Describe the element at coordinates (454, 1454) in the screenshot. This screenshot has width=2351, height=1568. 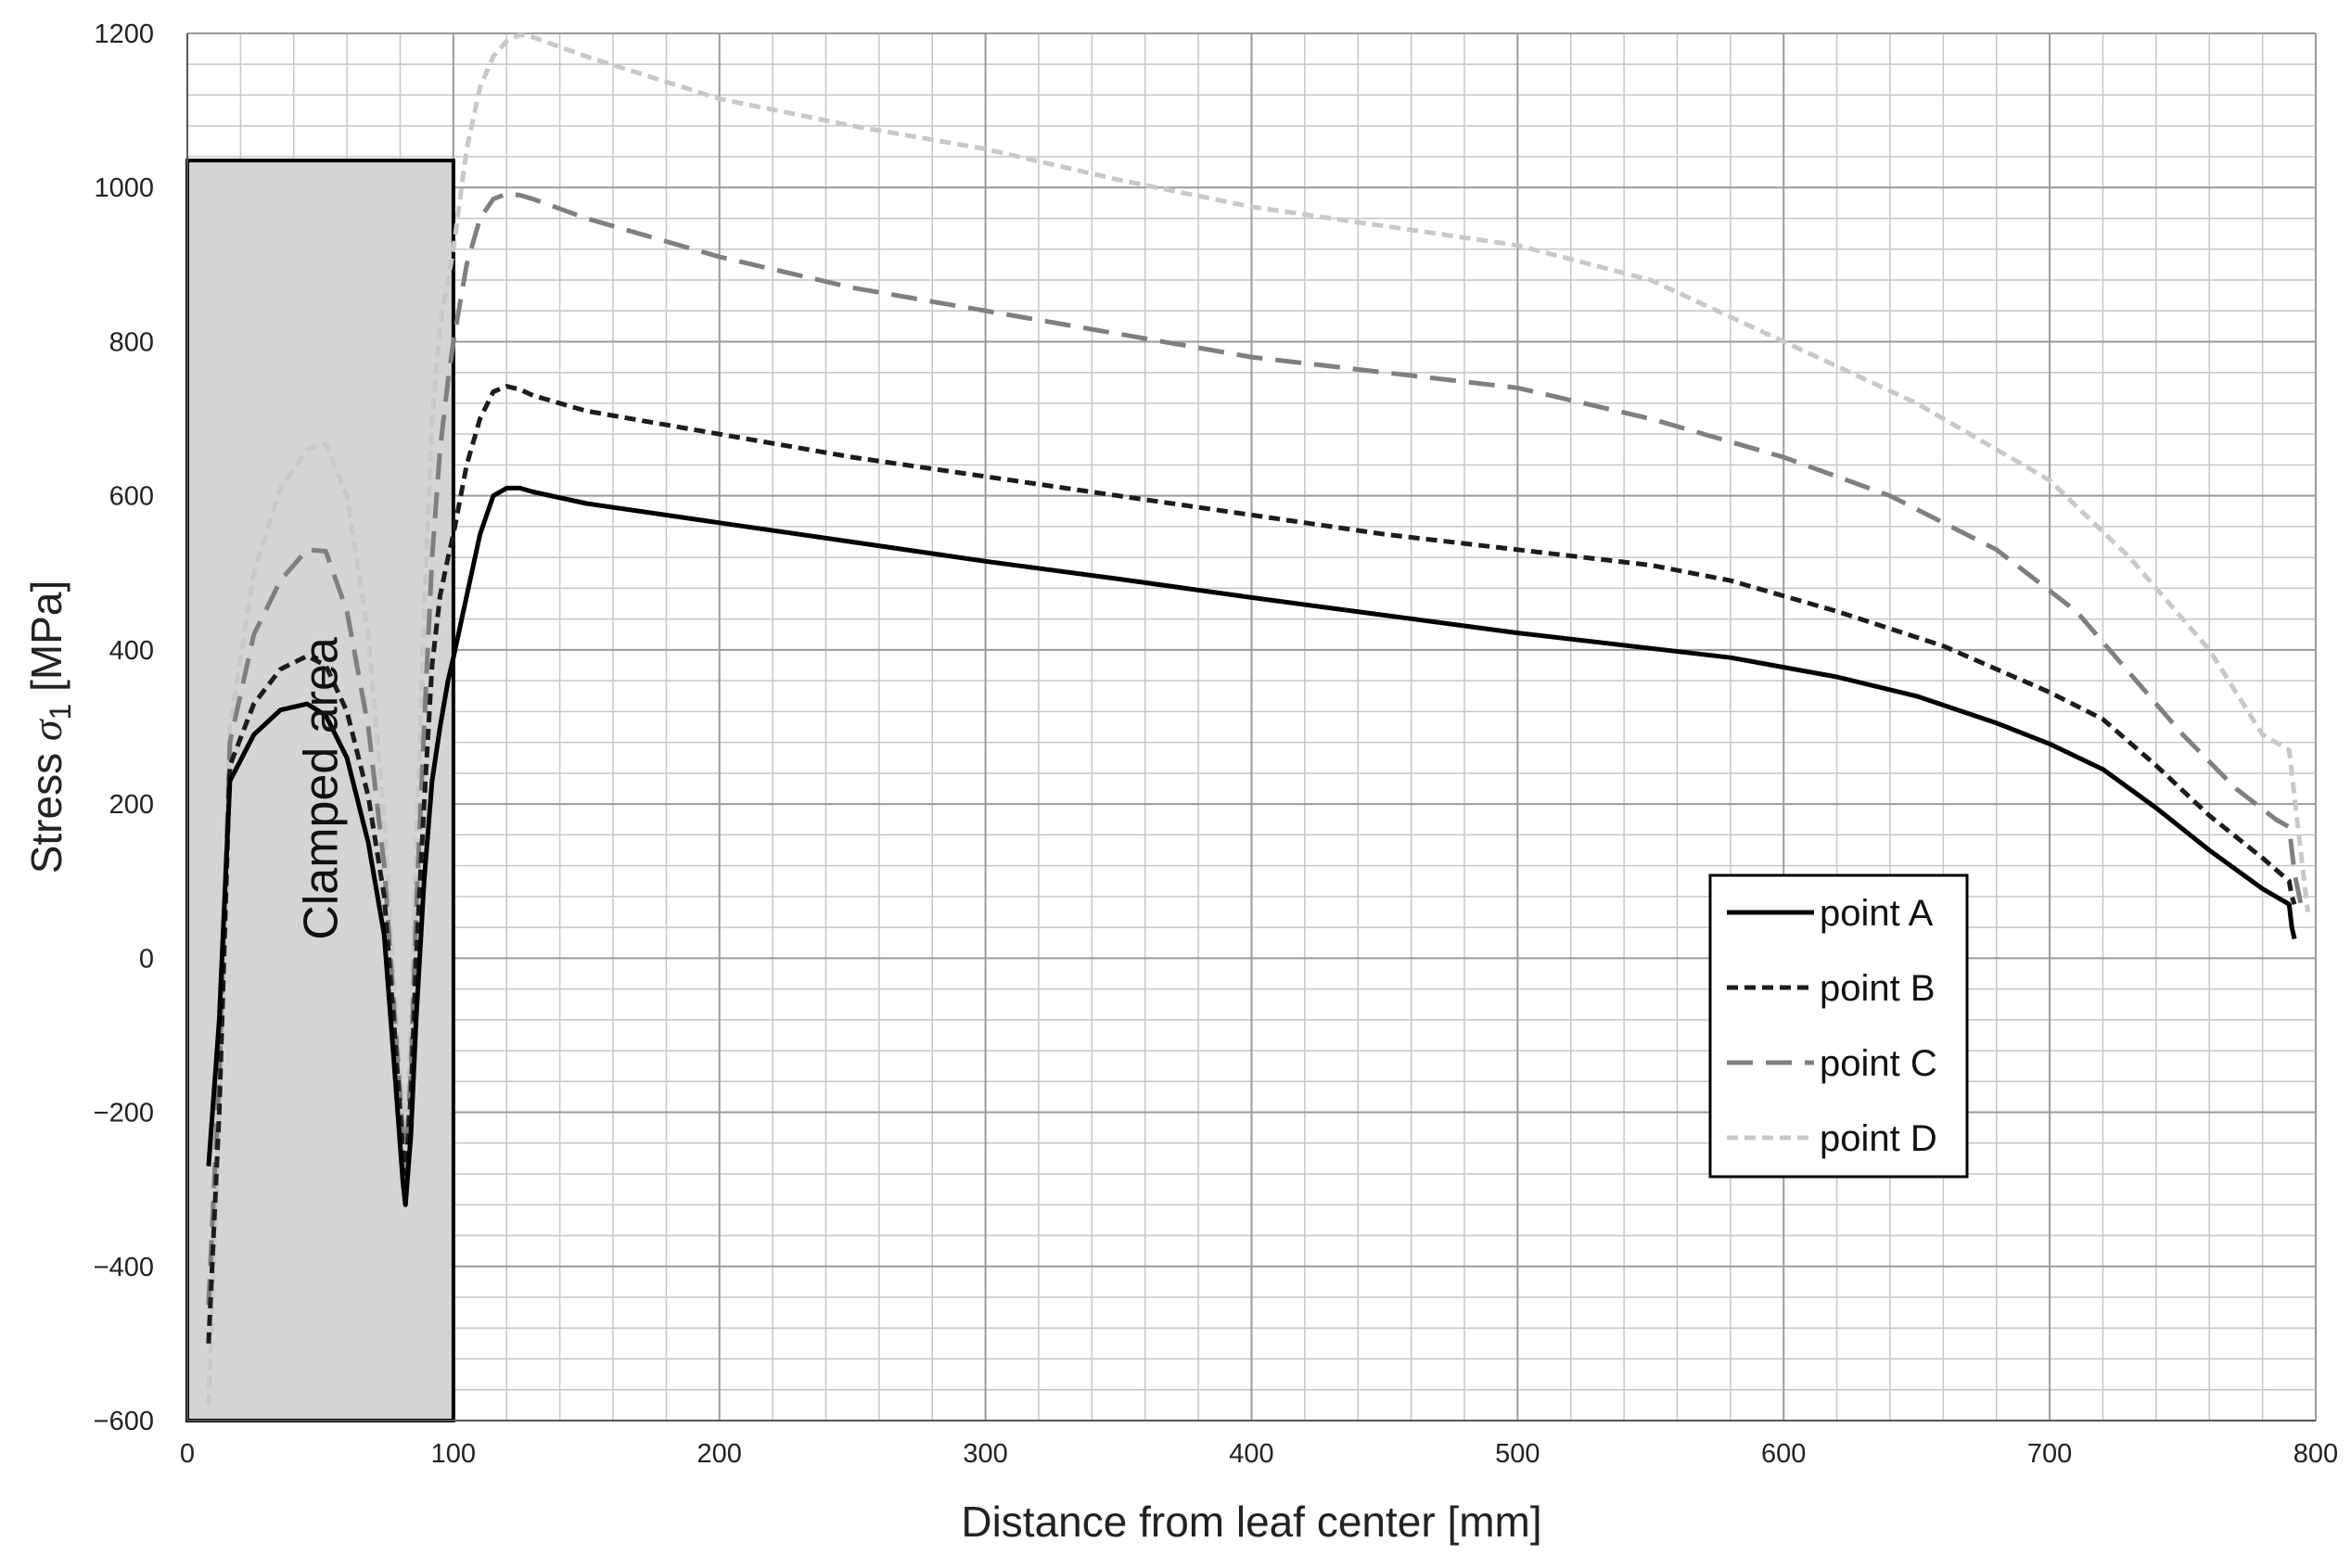
I see `x-tick-label: 100` at that location.